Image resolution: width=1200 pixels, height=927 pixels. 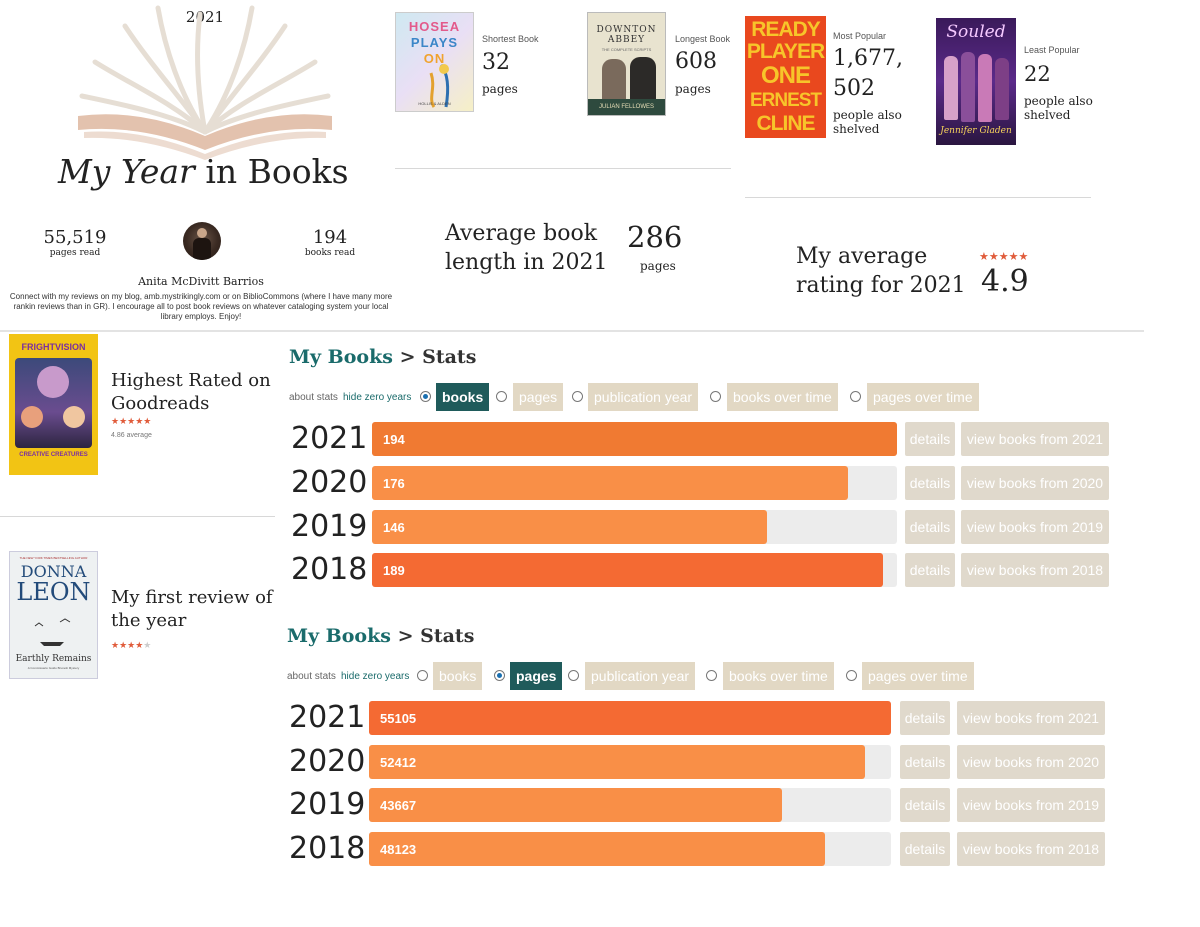 What do you see at coordinates (205, 82) in the screenshot?
I see `open-book-icon` at bounding box center [205, 82].